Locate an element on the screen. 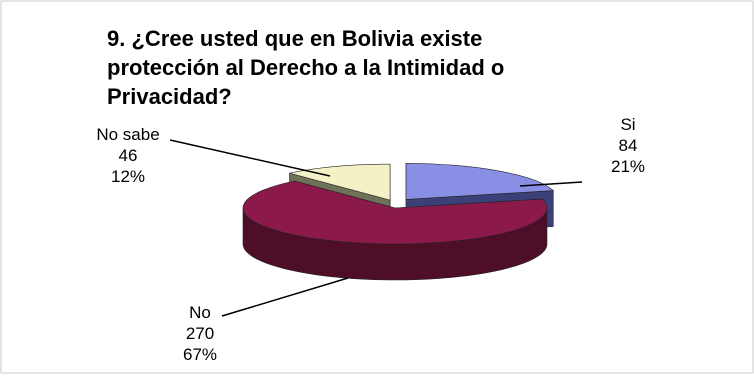  chart-title-line-1: 9. ¿Cree usted que en Bolivia existe is located at coordinates (294, 38).